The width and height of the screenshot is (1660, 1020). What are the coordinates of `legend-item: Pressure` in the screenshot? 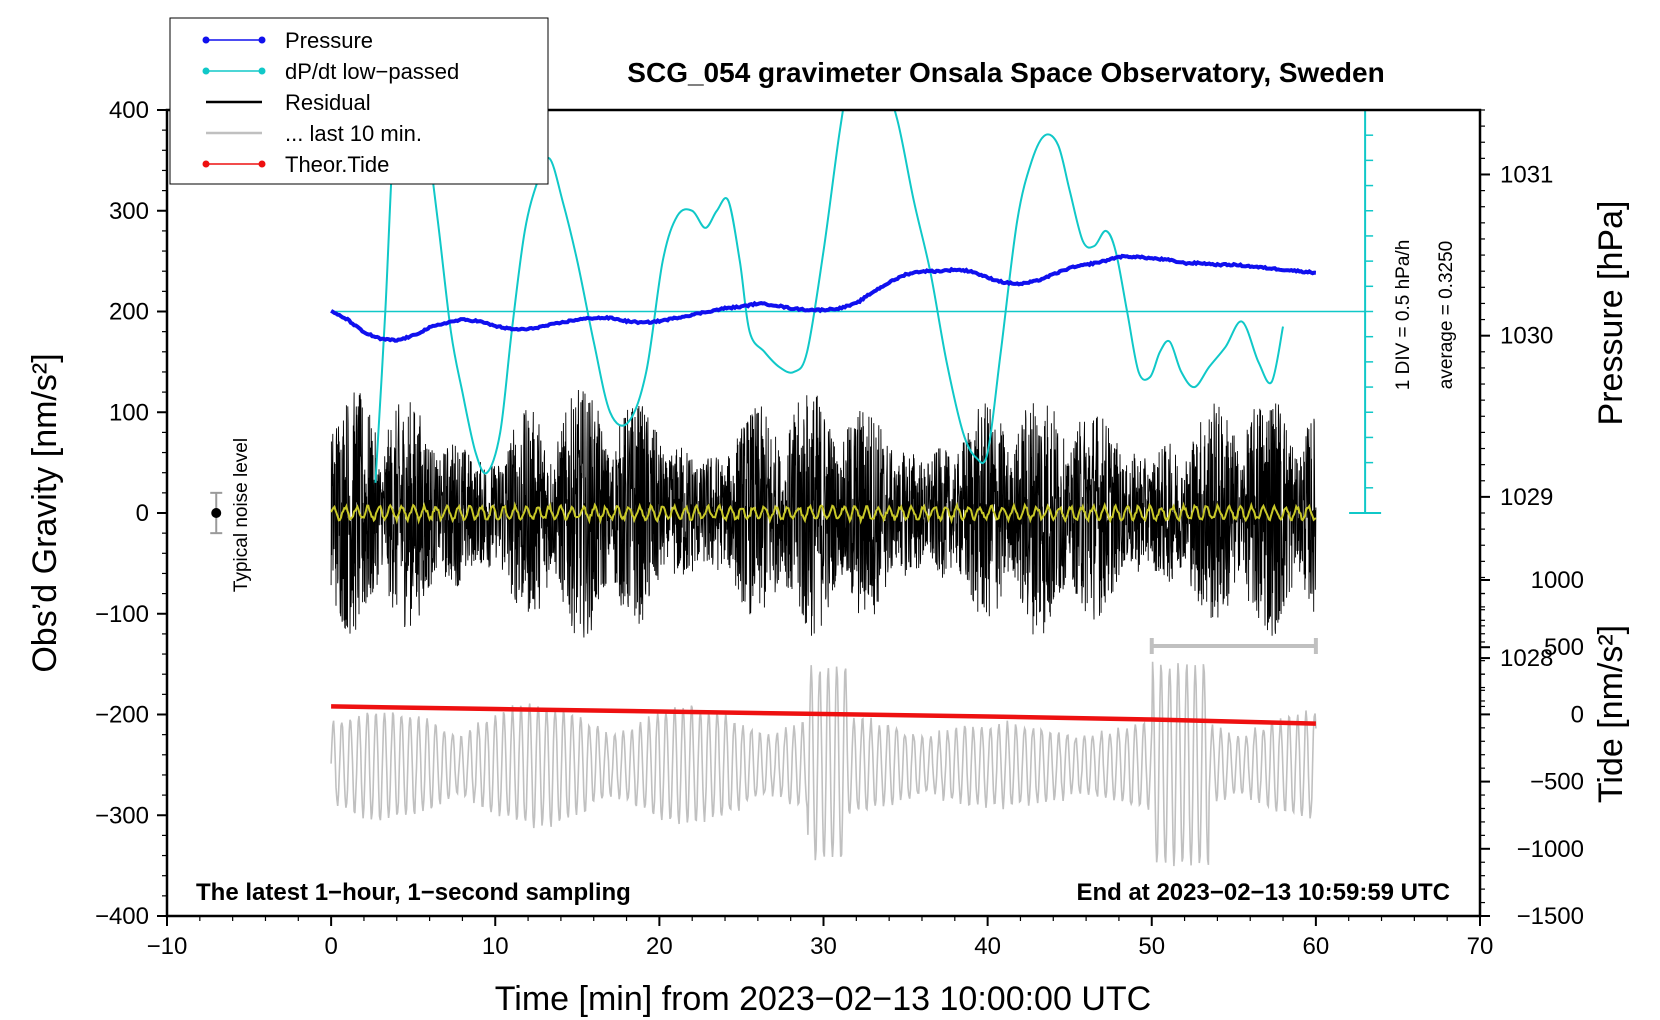 It's located at (287, 40).